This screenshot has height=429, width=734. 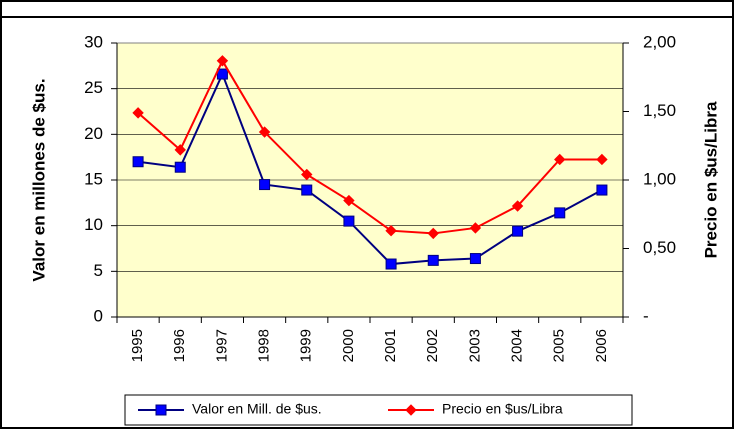 What do you see at coordinates (646, 315) in the screenshot?
I see `y2-tick-label: -` at bounding box center [646, 315].